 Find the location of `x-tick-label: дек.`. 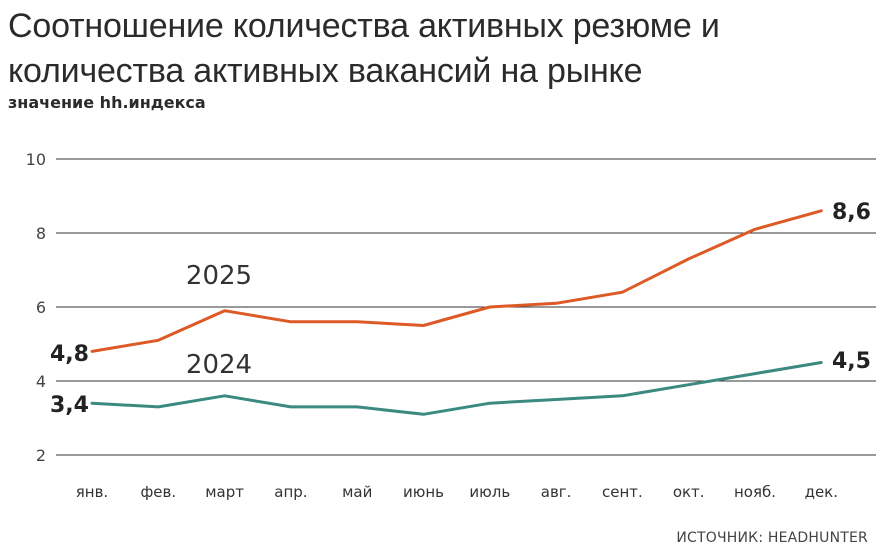

x-tick-label: дек. is located at coordinates (821, 492).